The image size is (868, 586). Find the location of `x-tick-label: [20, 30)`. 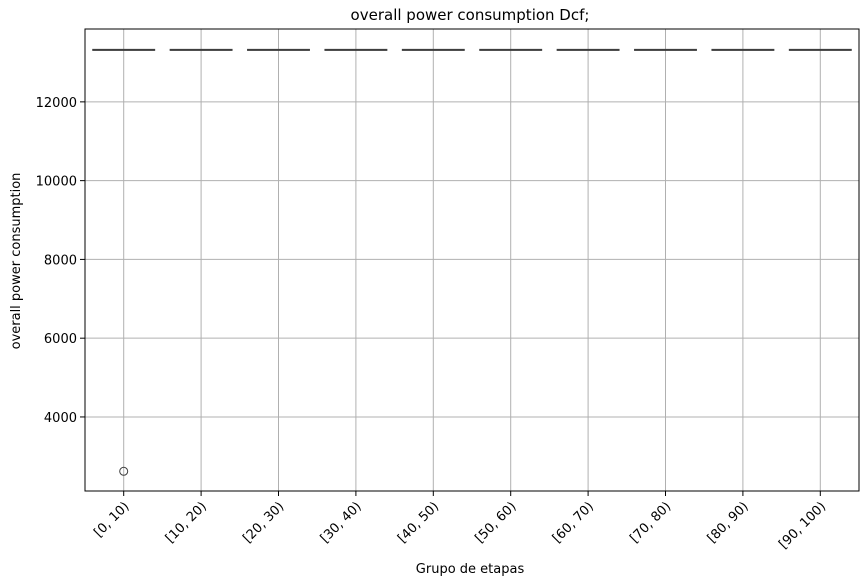

x-tick-label: [20, 30) is located at coordinates (263, 522).